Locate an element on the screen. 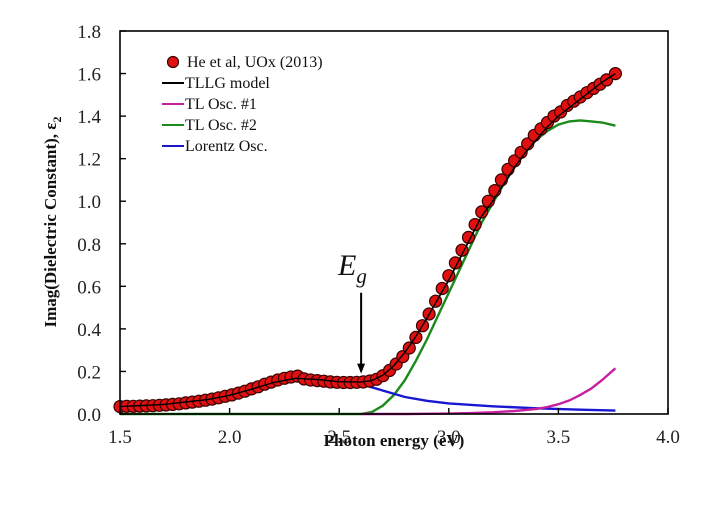  data-point is located at coordinates (482, 212).